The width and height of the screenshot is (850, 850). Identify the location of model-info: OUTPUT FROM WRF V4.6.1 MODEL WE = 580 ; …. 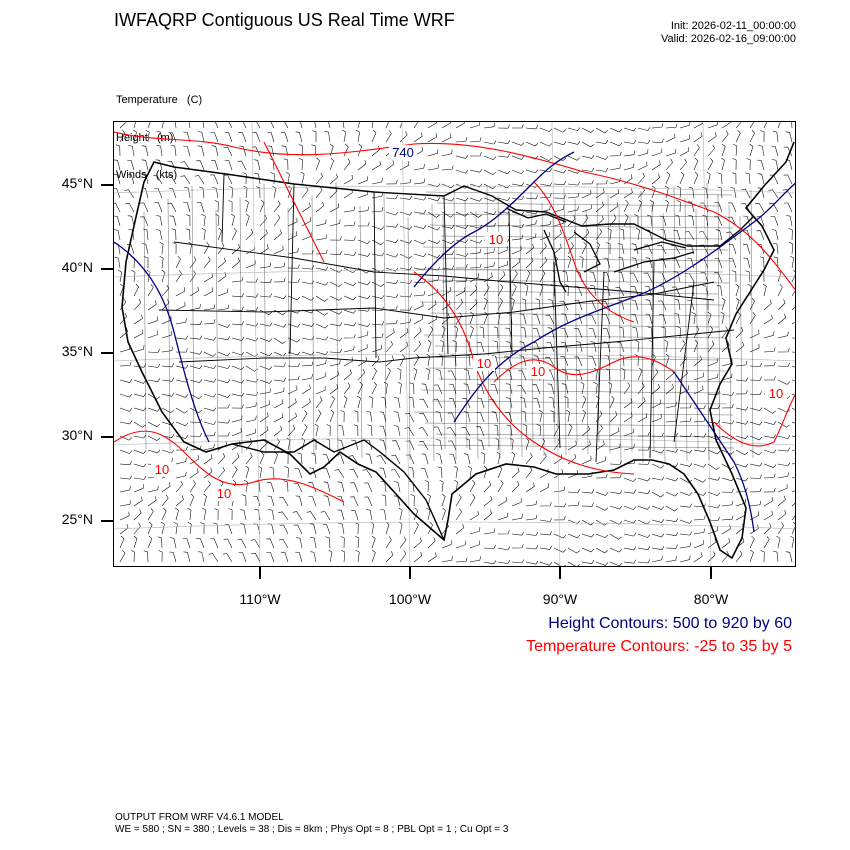
(311, 824).